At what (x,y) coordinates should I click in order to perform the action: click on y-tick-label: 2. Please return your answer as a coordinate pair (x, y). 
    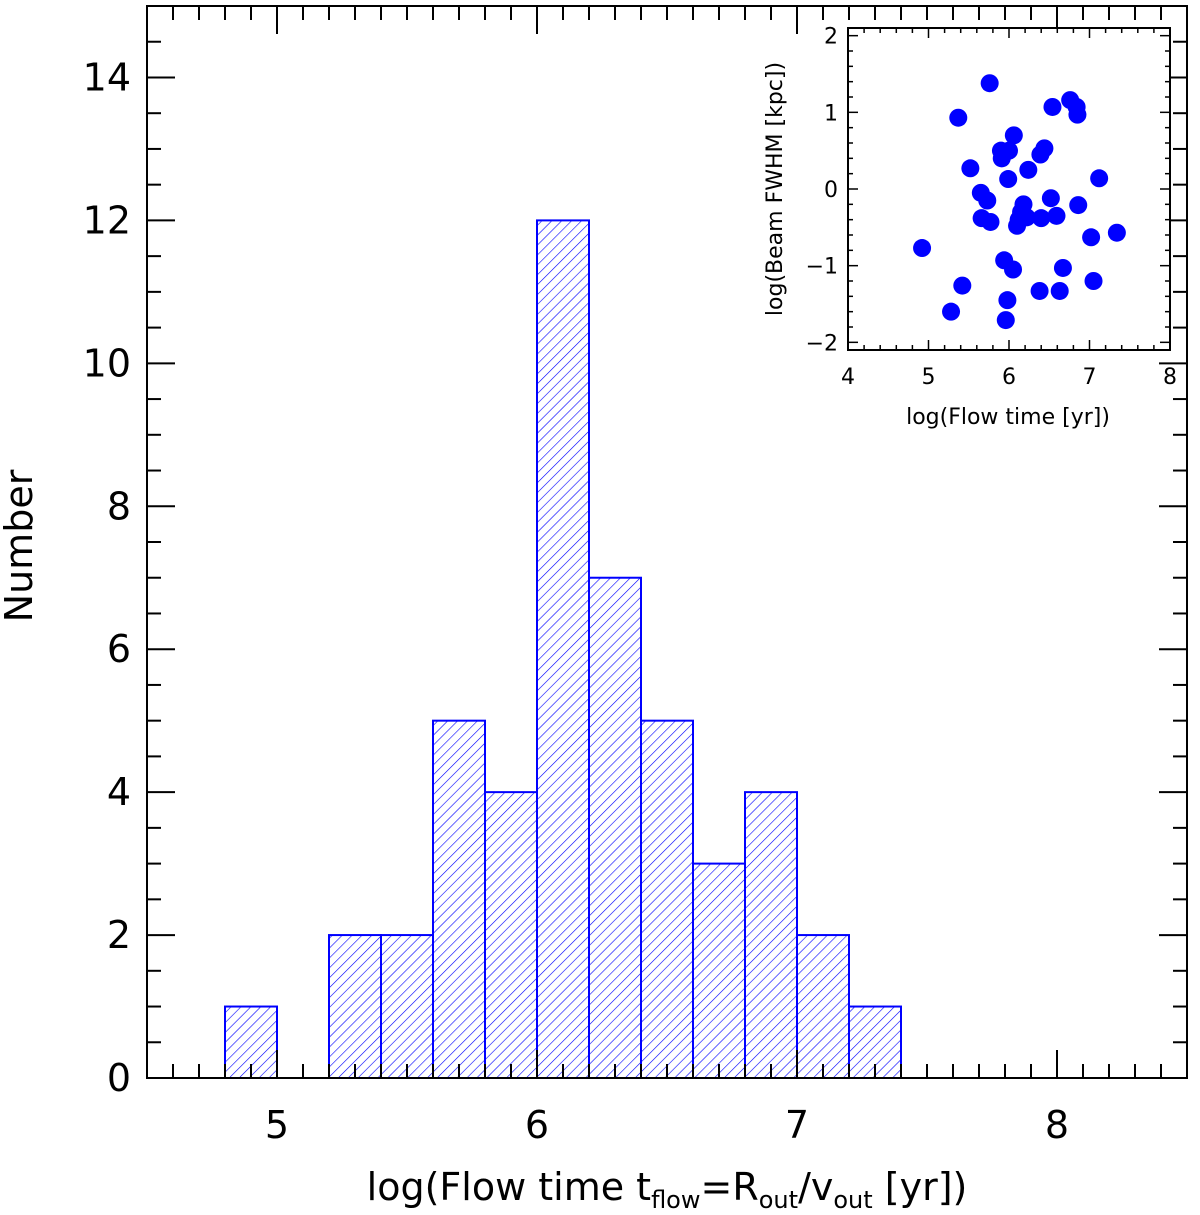
    Looking at the image, I should click on (119, 935).